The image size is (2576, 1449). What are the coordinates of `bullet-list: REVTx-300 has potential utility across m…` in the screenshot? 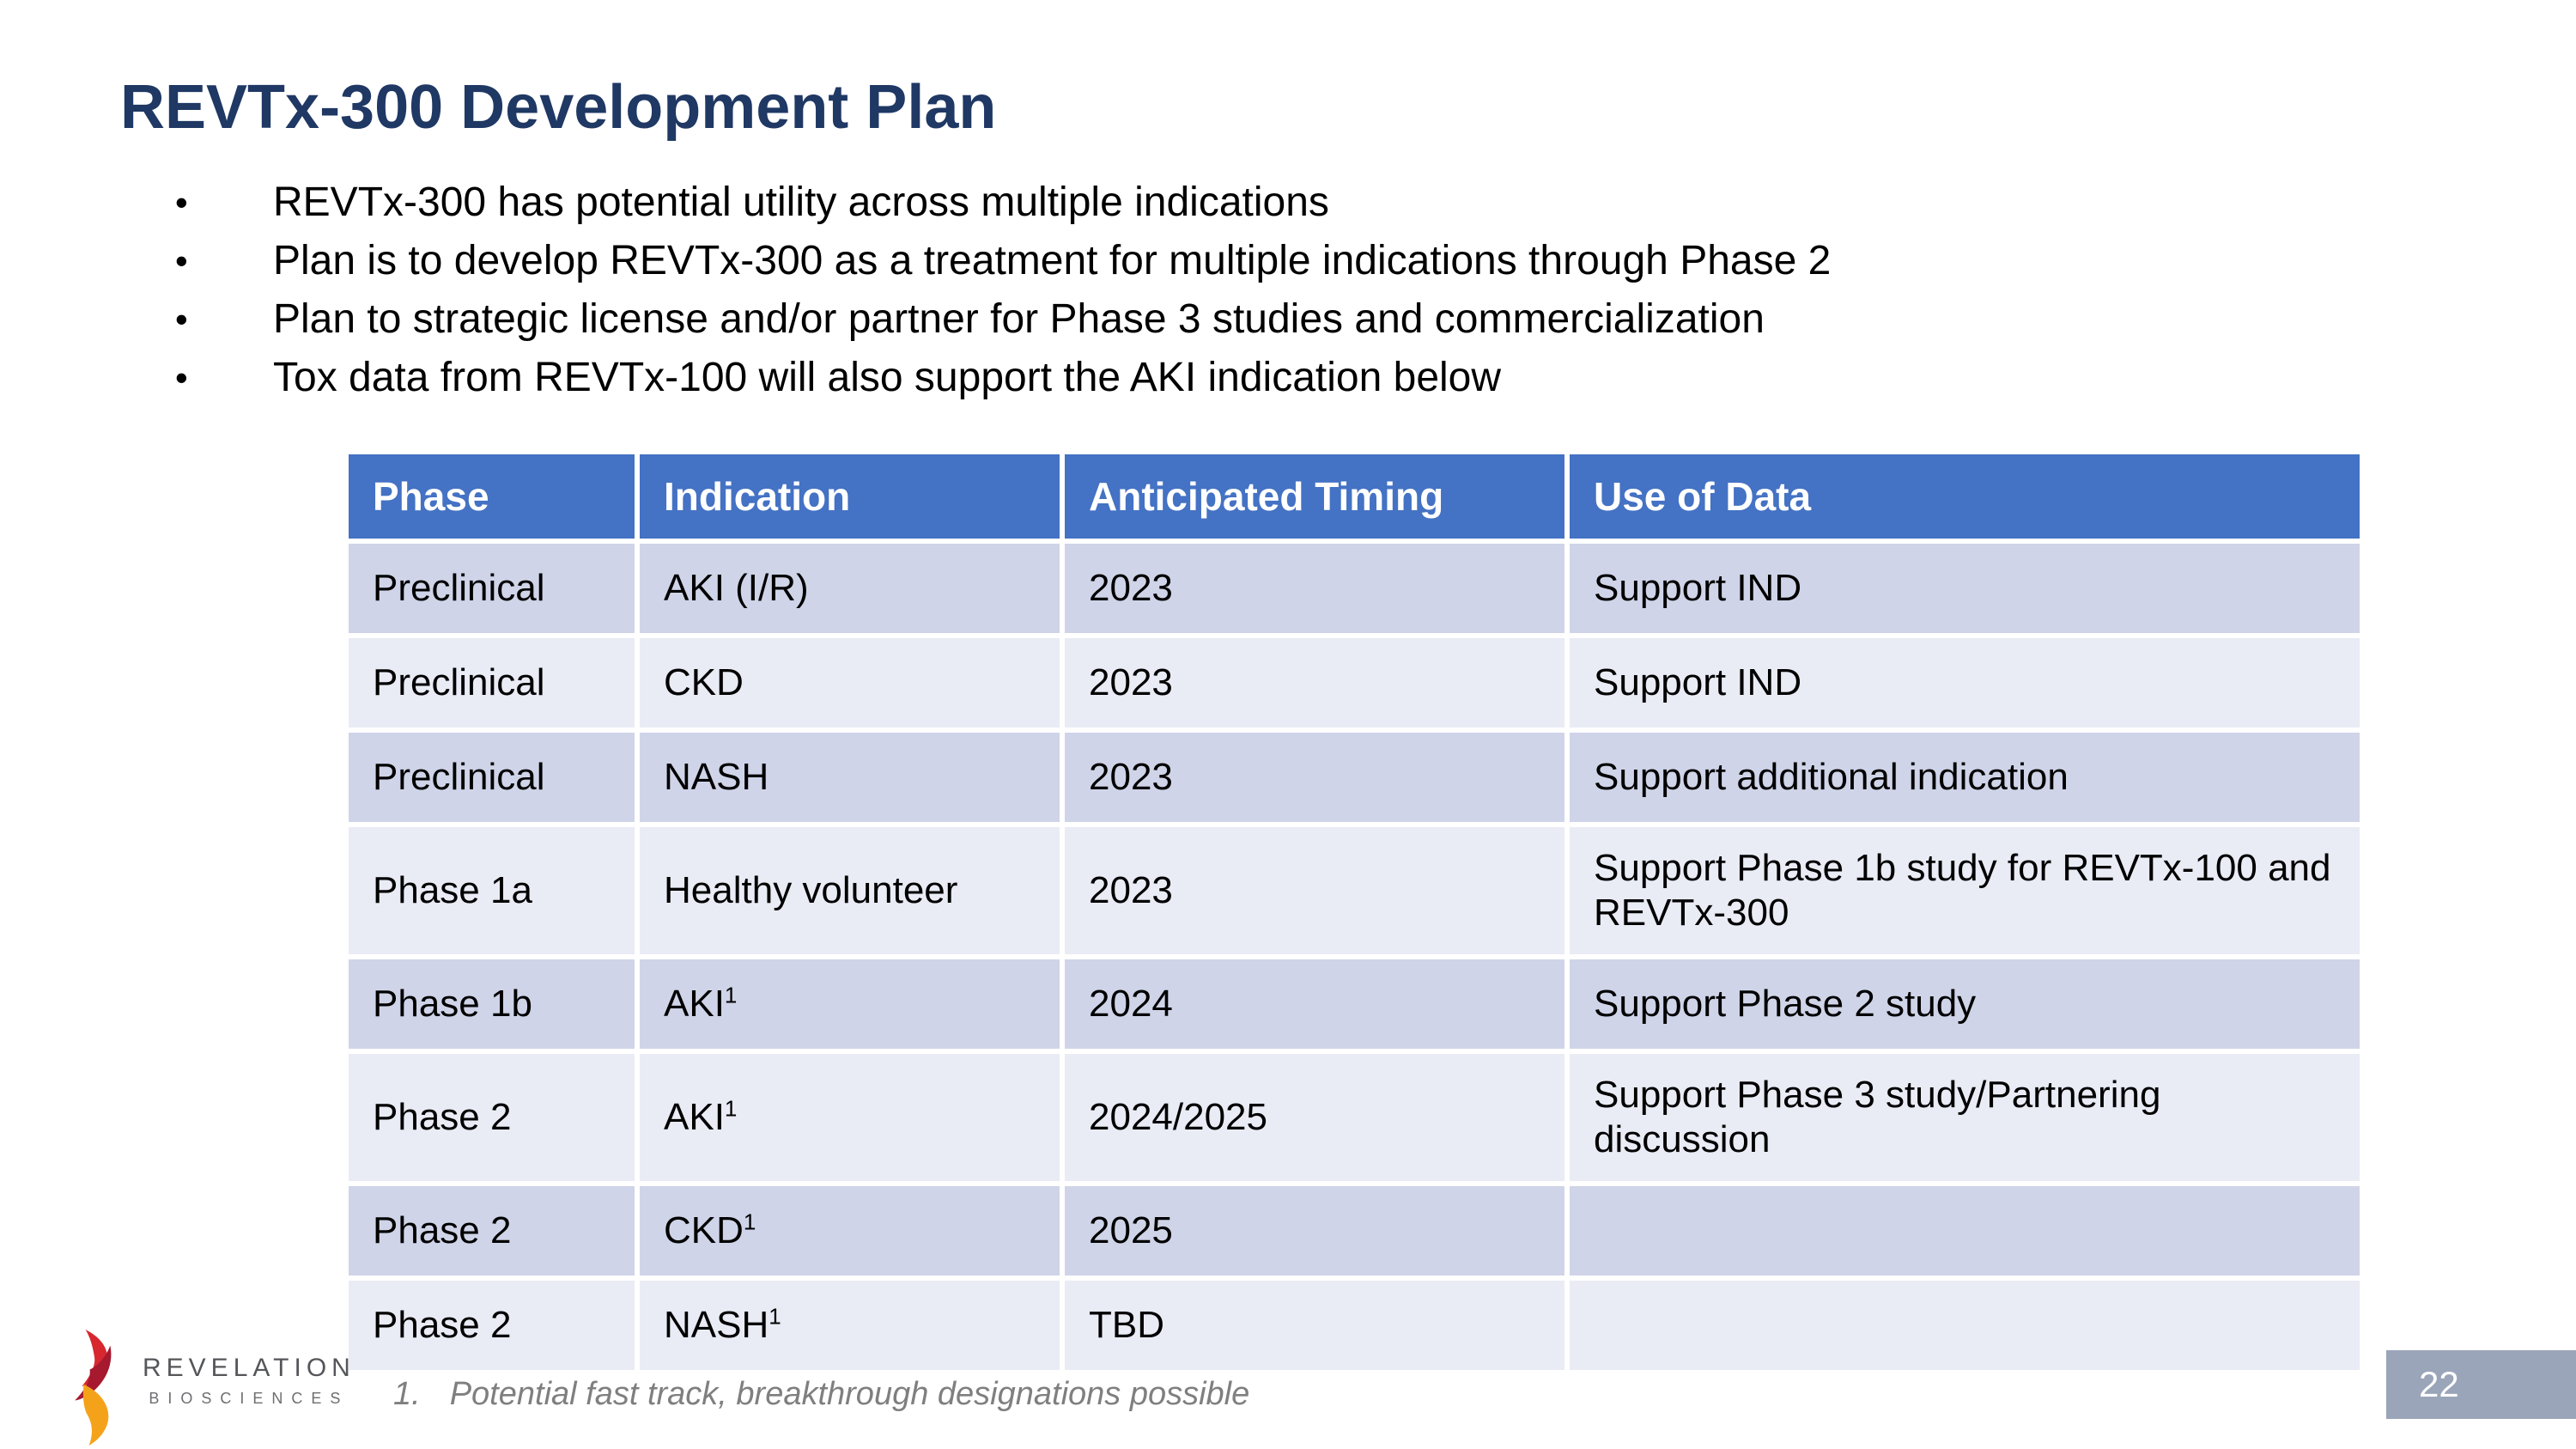 It's located at (1002, 299).